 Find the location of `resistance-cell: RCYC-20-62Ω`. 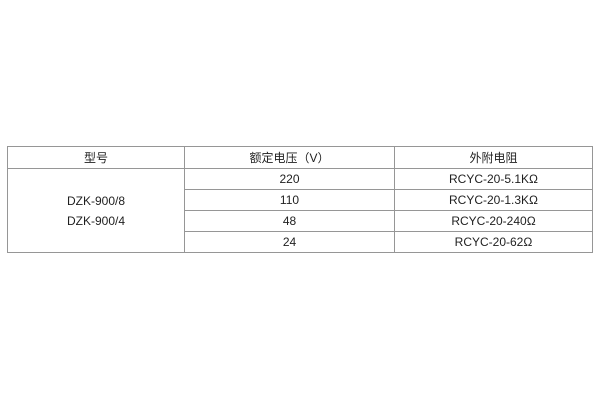

resistance-cell: RCYC-20-62Ω is located at coordinates (493, 242).